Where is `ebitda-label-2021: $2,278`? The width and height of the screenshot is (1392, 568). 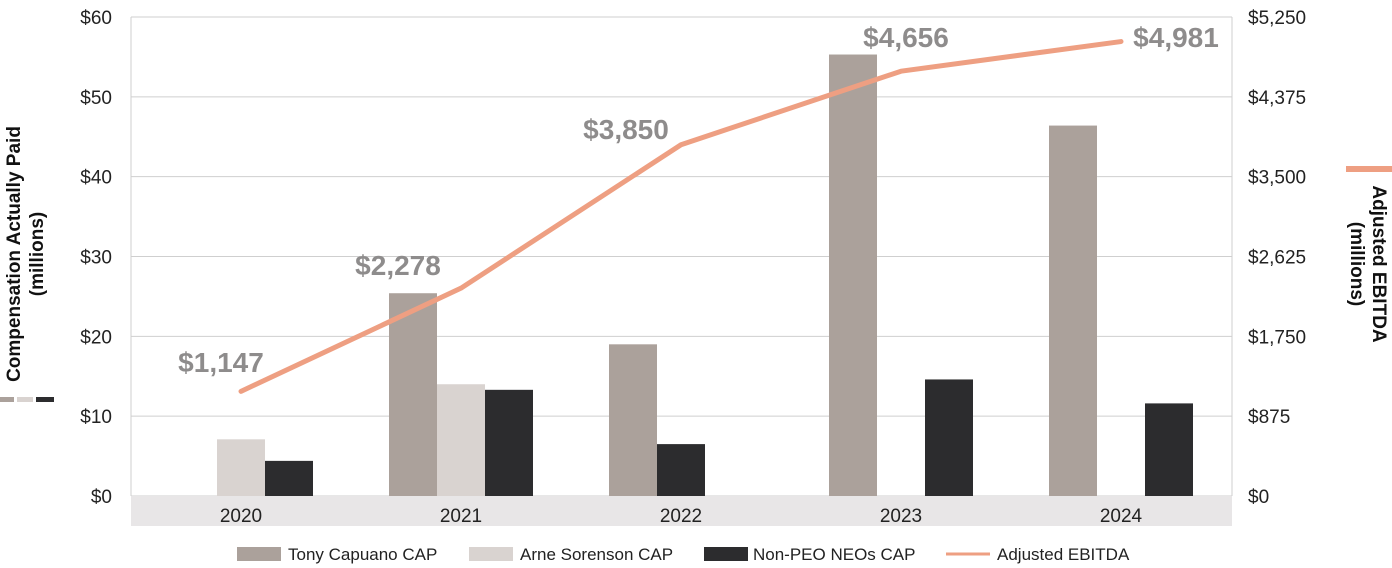 ebitda-label-2021: $2,278 is located at coordinates (398, 265).